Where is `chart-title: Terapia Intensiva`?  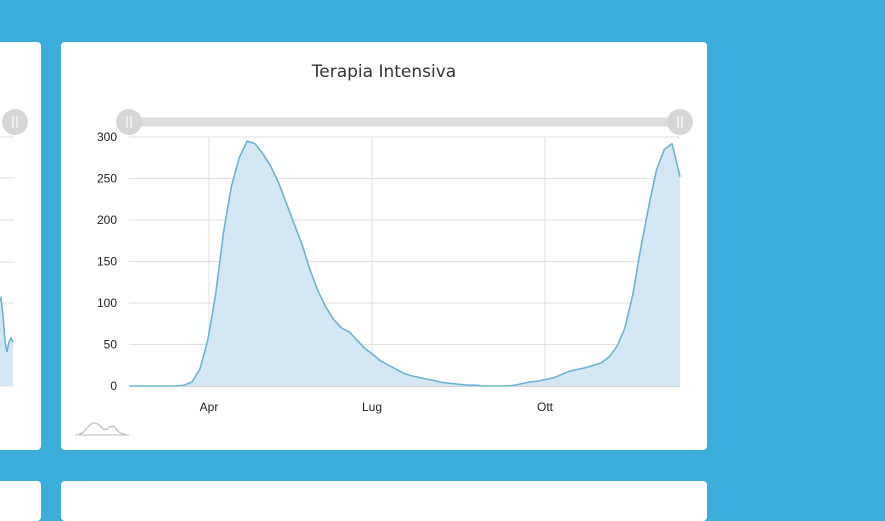
chart-title: Terapia Intensiva is located at coordinates (384, 72).